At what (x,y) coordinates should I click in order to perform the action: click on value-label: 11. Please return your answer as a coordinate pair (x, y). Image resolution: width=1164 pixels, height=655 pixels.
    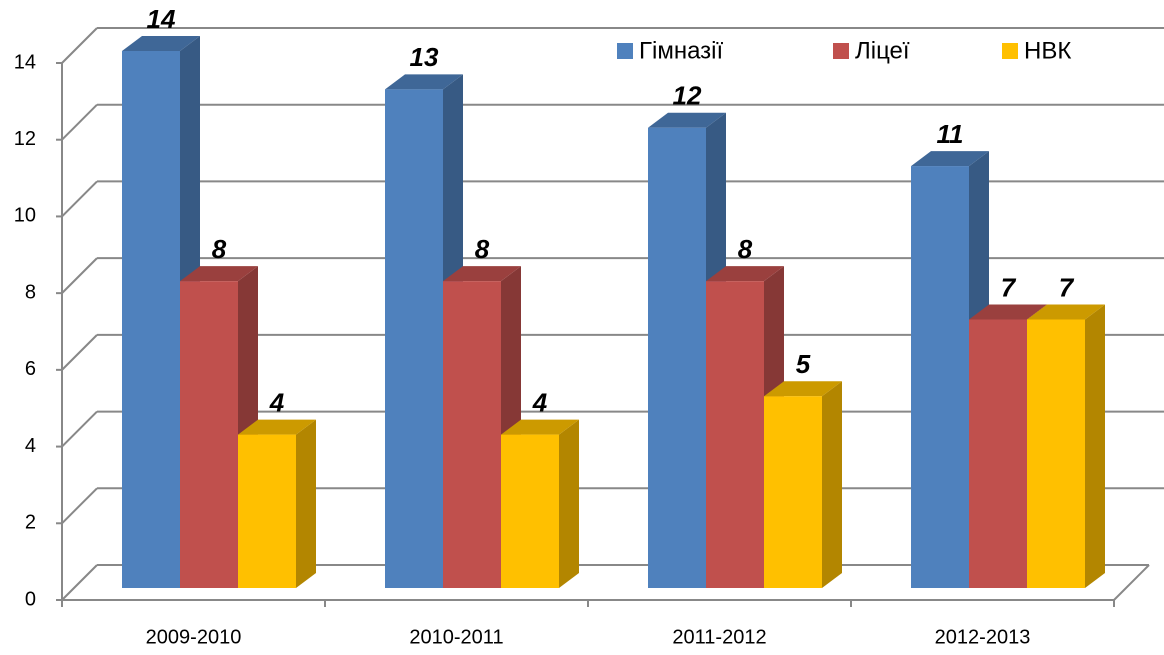
    Looking at the image, I should click on (950, 134).